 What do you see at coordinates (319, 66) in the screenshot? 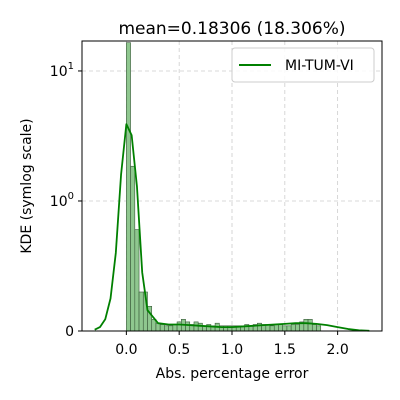
I see `legend-entry-label: MI-TUM-VI` at bounding box center [319, 66].